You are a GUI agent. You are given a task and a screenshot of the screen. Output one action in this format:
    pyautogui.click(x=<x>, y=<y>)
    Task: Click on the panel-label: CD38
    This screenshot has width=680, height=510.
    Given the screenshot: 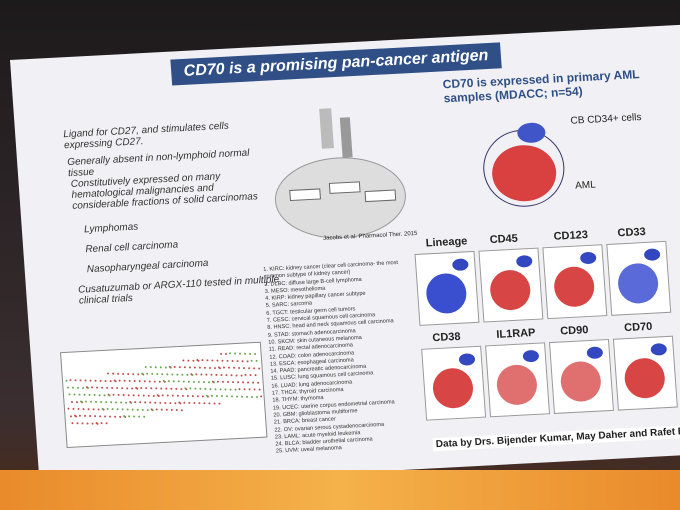 What is the action you would take?
    pyautogui.click(x=446, y=337)
    